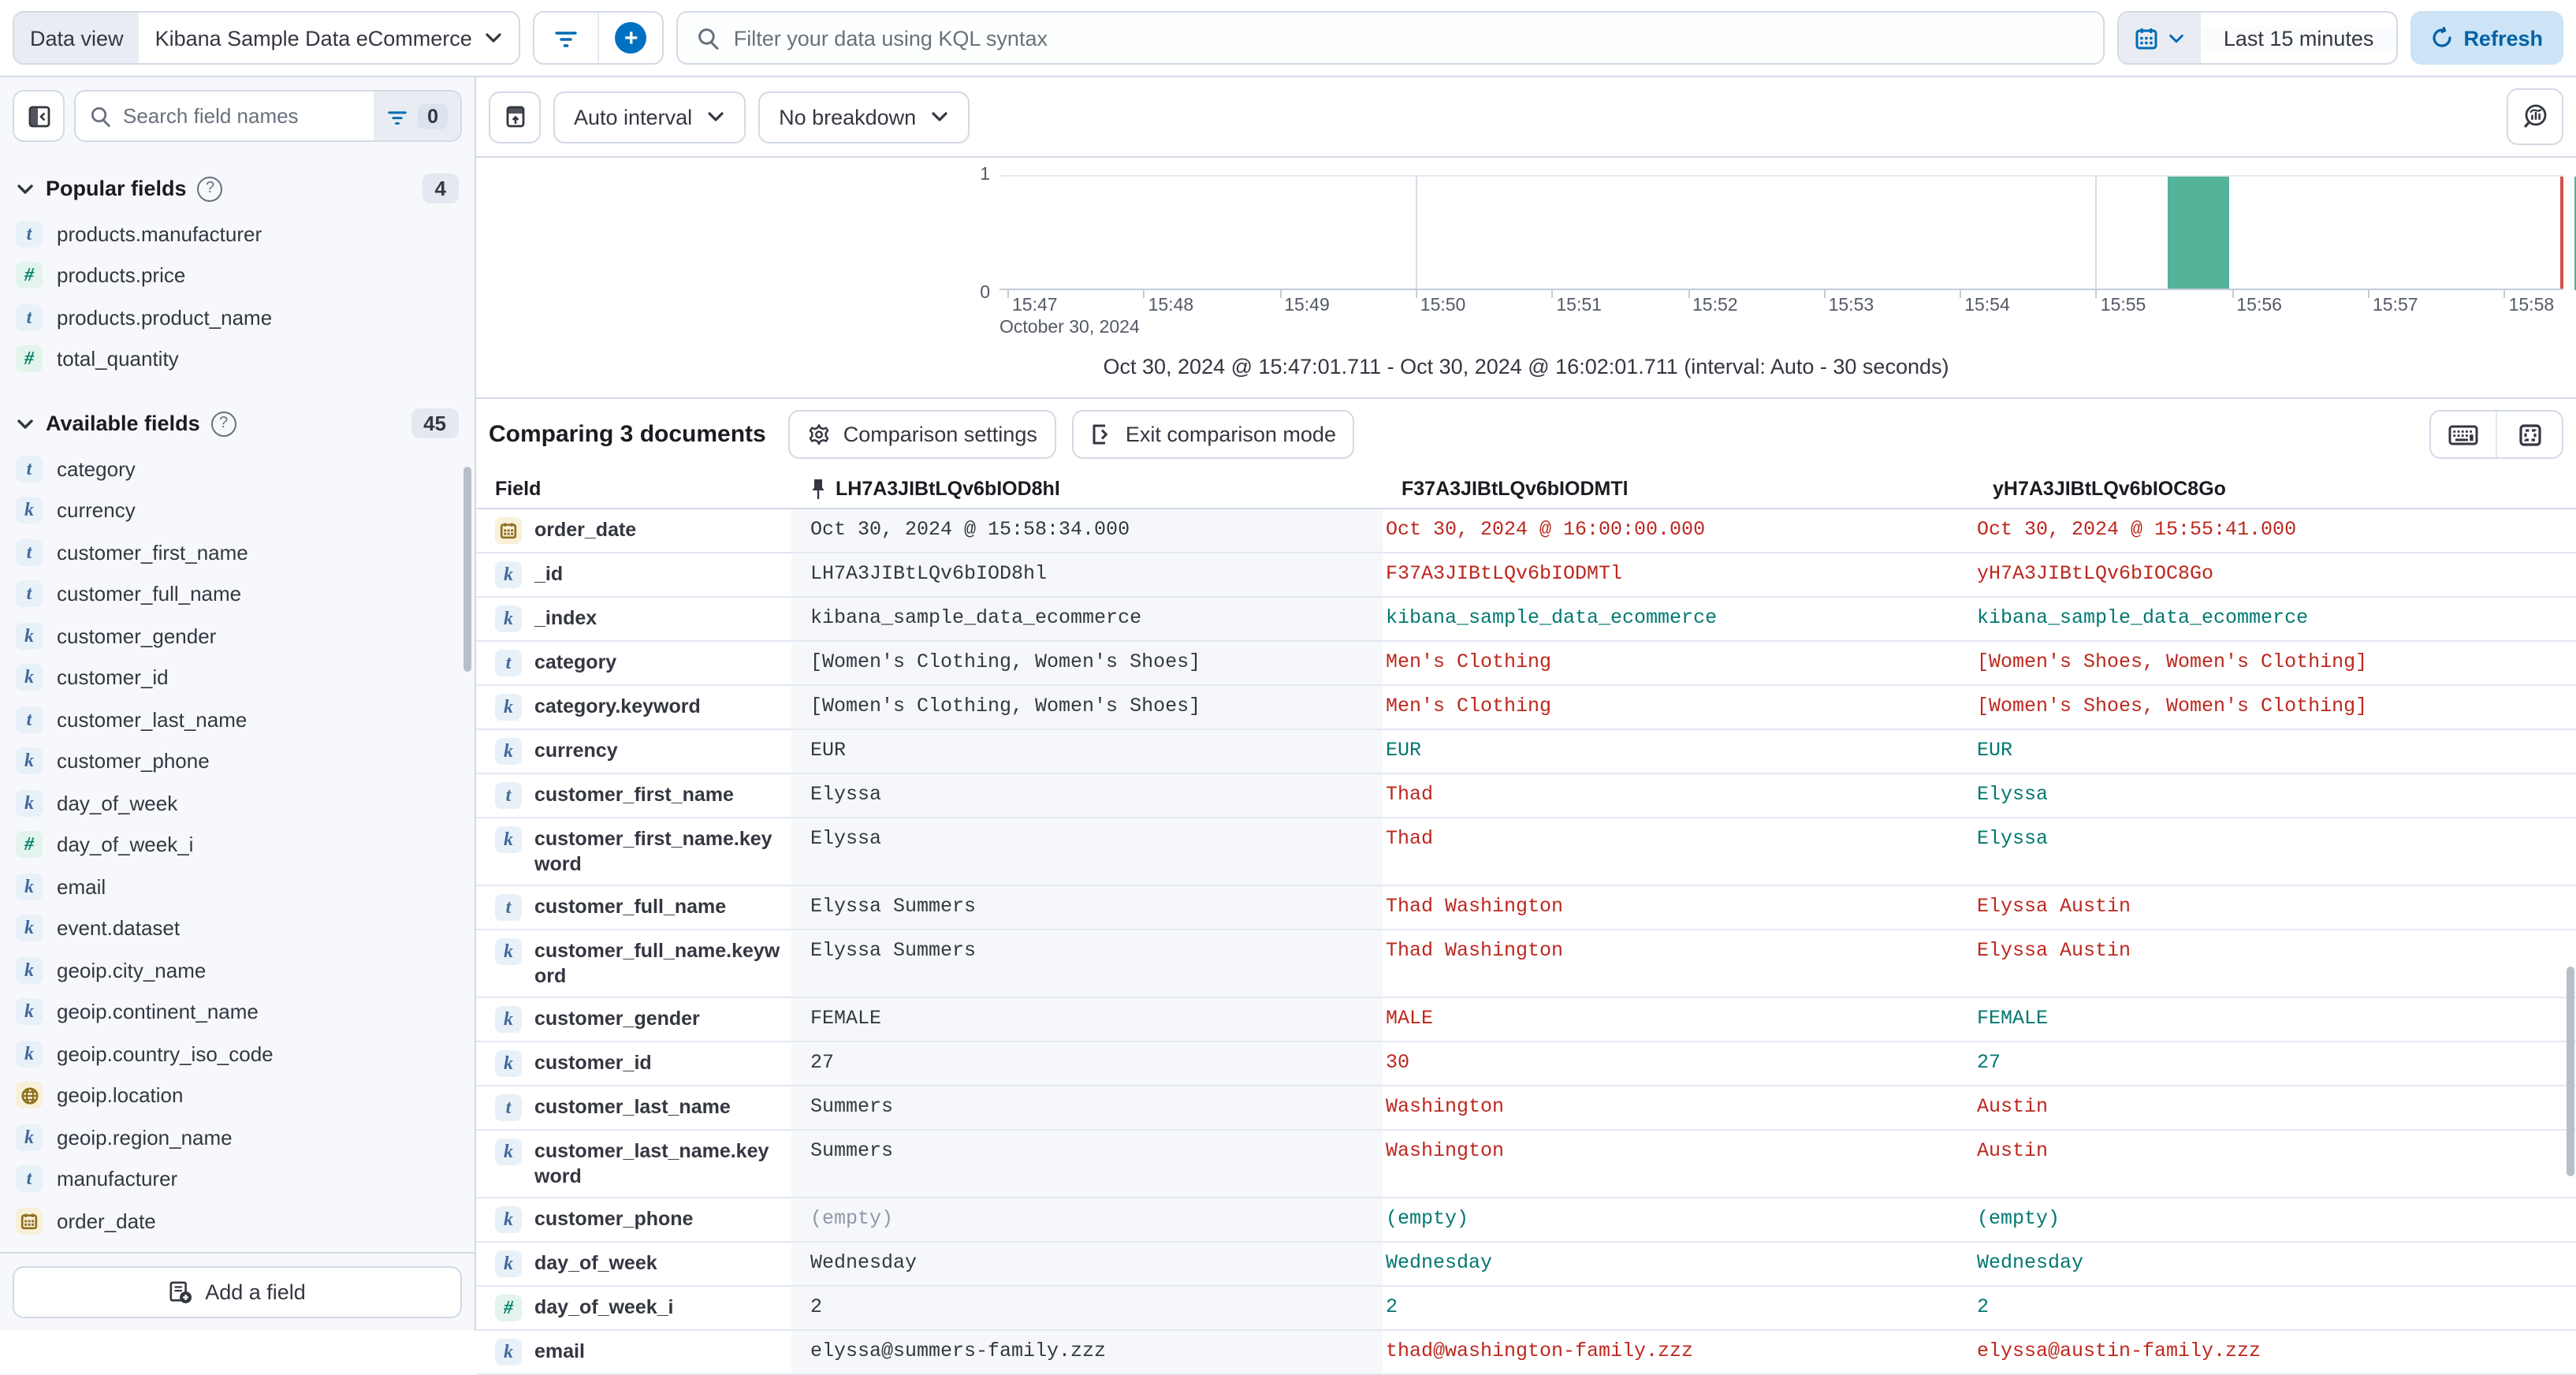 The height and width of the screenshot is (1375, 2576). Describe the element at coordinates (633, 1308) in the screenshot. I see `field-cell: # day_of_week_i` at that location.